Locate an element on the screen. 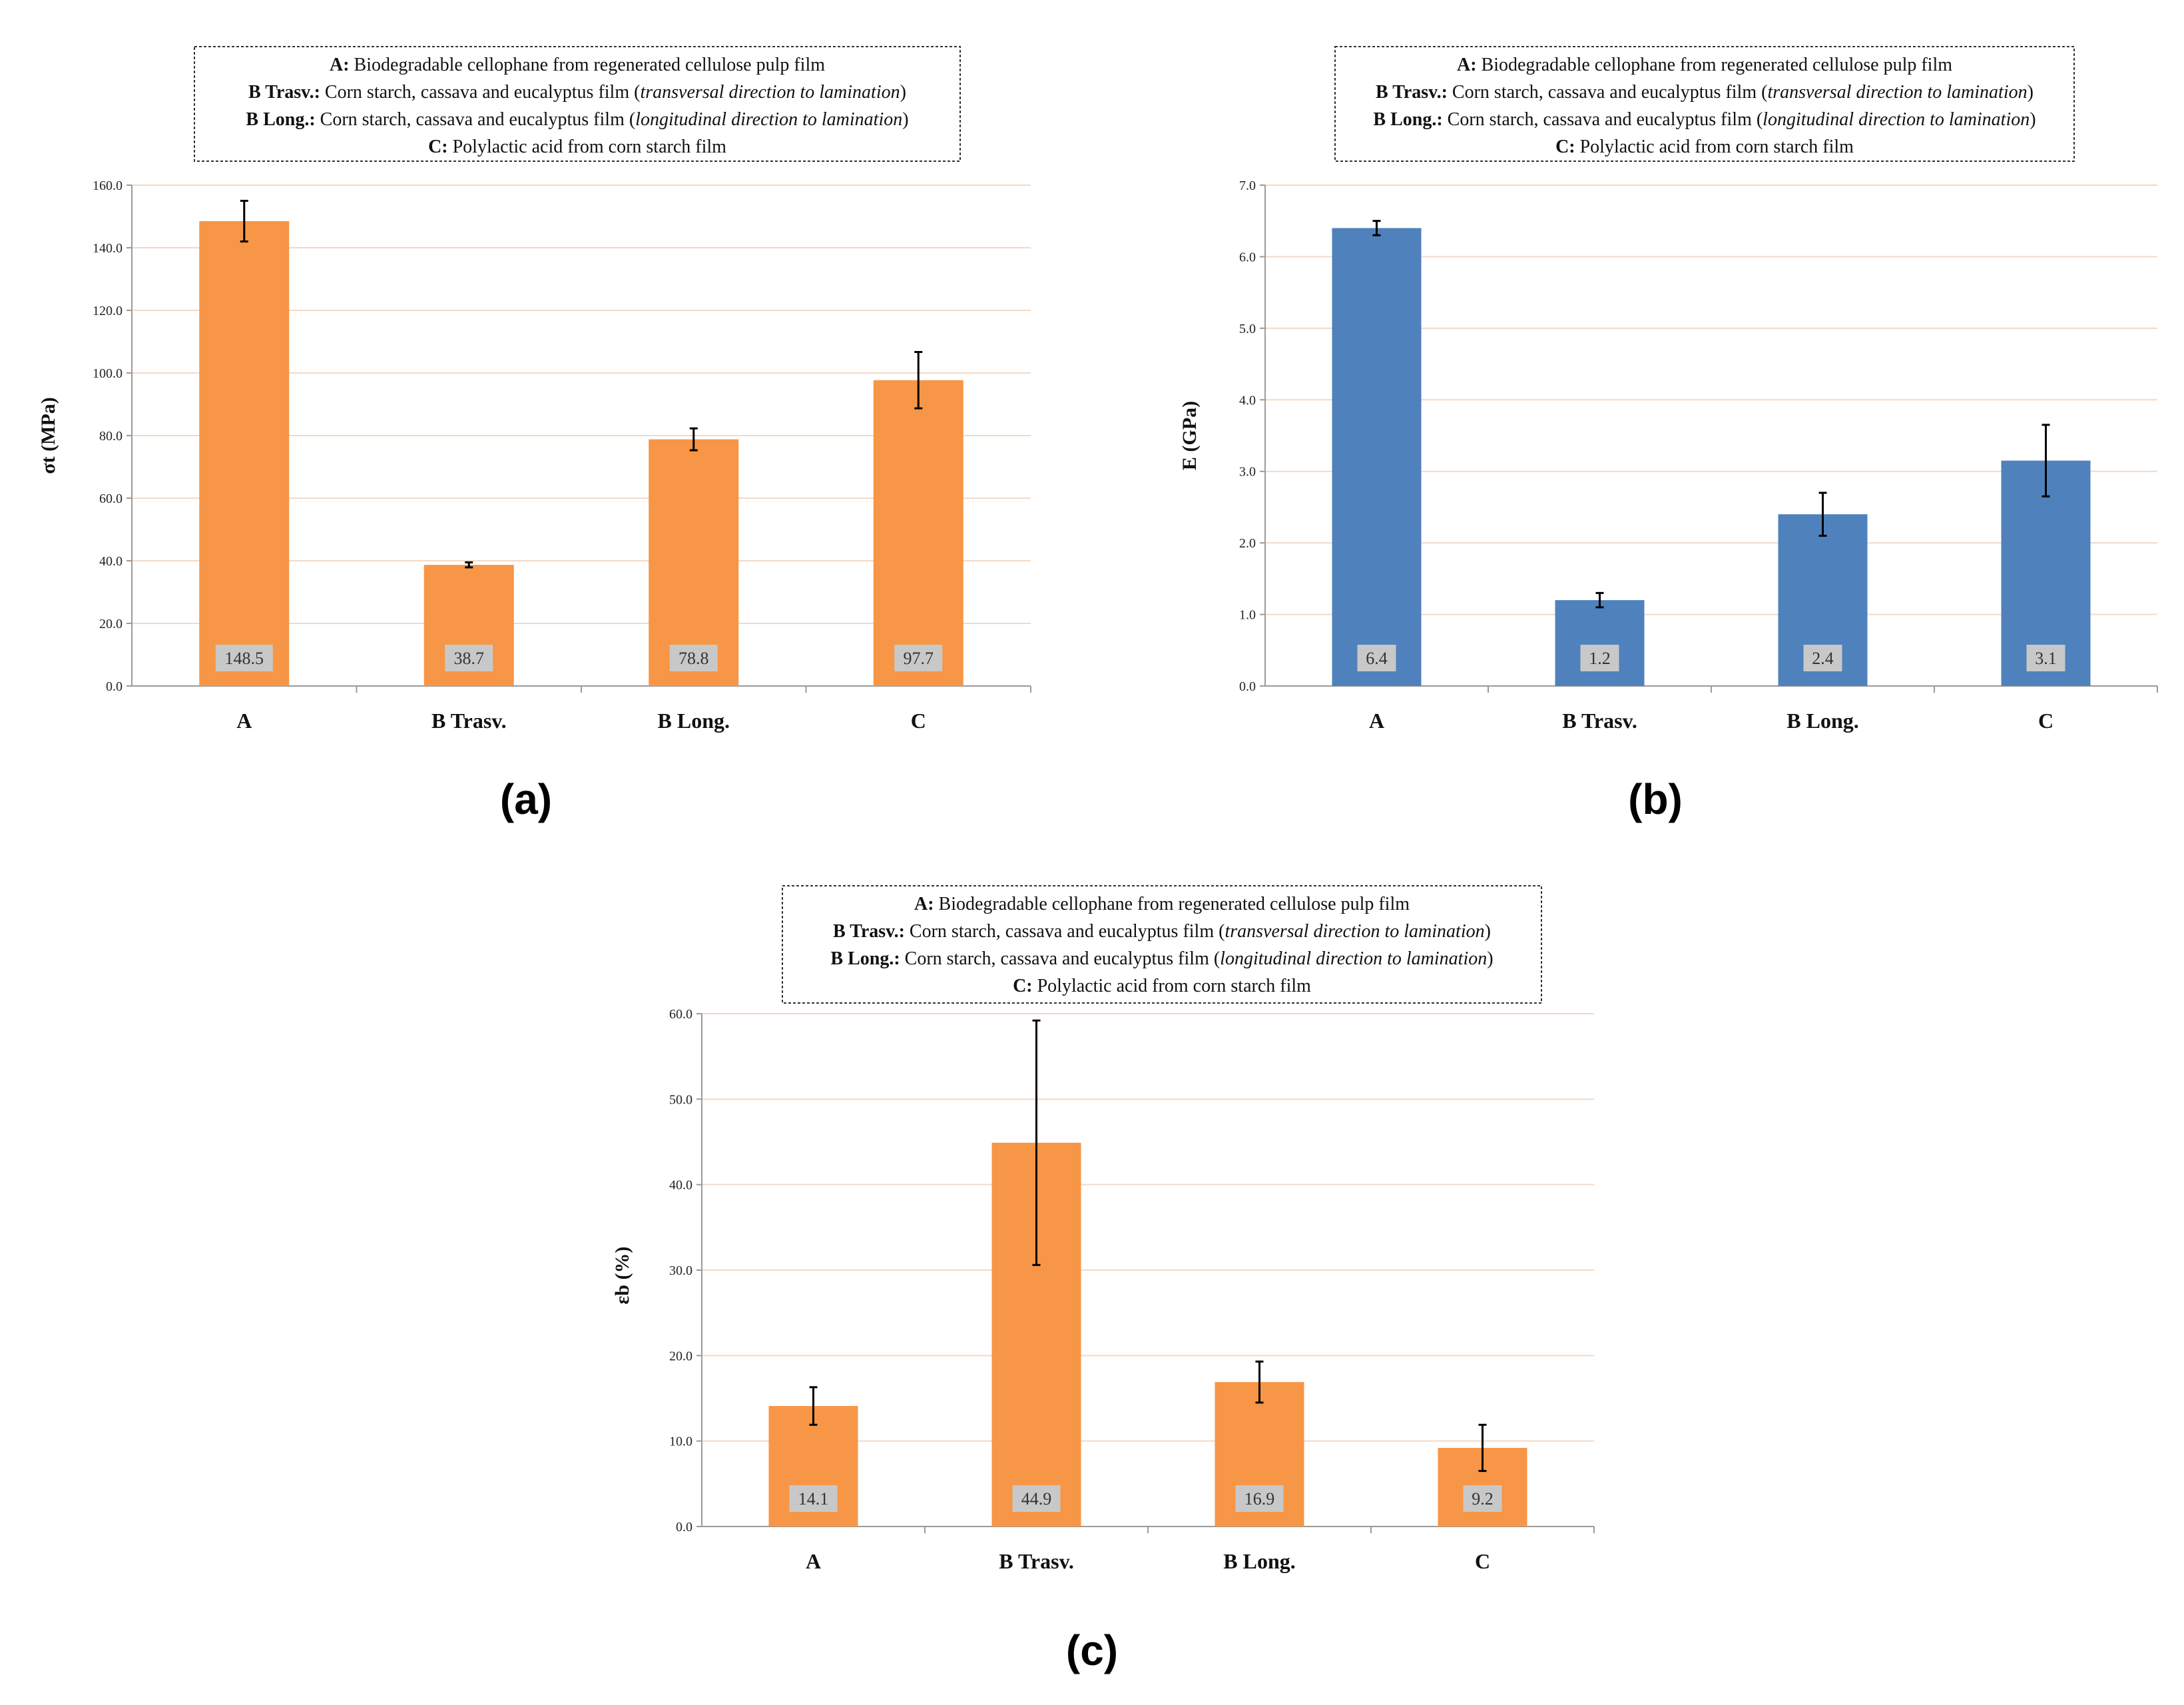 Image resolution: width=2184 pixels, height=1705 pixels. data-label: 44.9 is located at coordinates (1036, 1498).